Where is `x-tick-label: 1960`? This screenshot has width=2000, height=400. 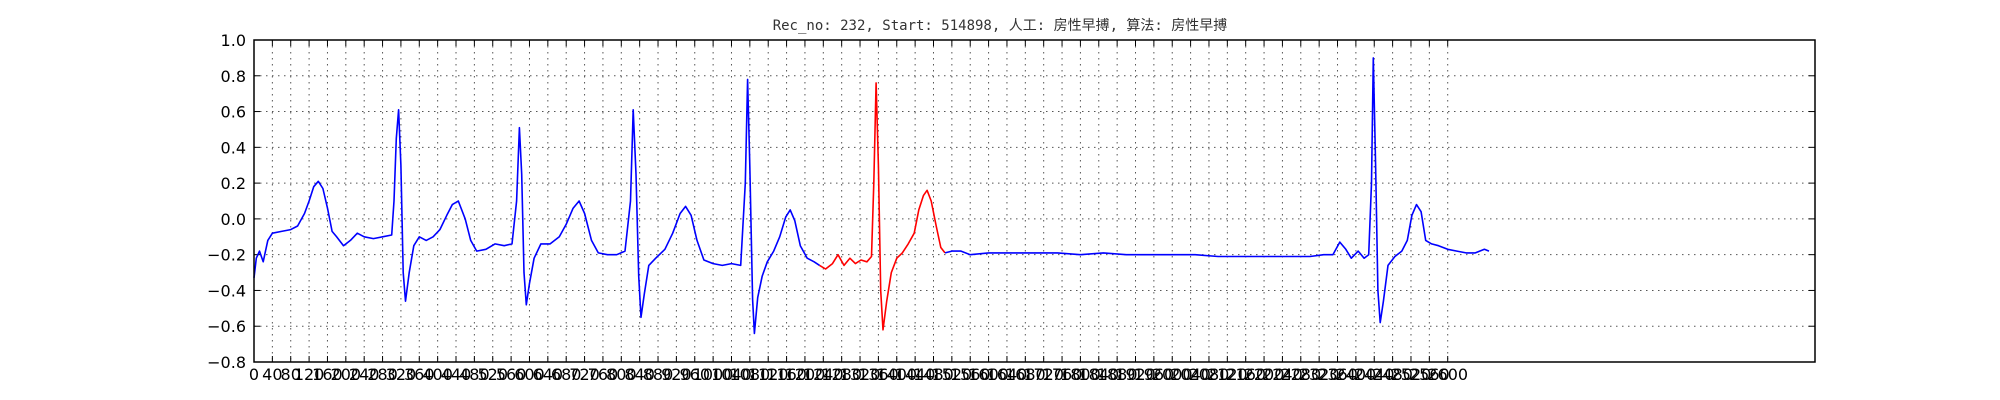
x-tick-label: 1960 is located at coordinates (1154, 374).